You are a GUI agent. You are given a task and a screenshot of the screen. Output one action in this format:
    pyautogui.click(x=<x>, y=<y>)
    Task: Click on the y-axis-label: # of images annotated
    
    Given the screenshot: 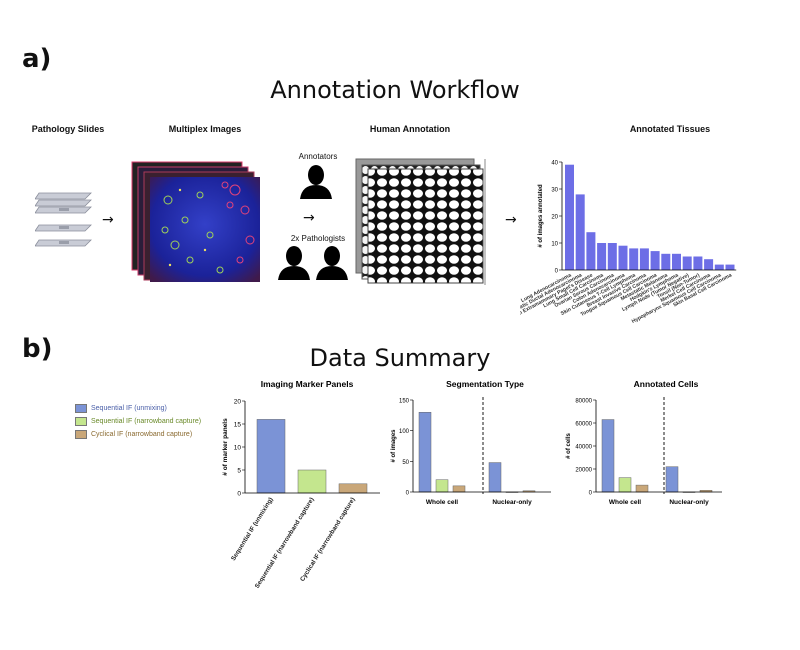 What is the action you would take?
    pyautogui.click(x=541, y=216)
    